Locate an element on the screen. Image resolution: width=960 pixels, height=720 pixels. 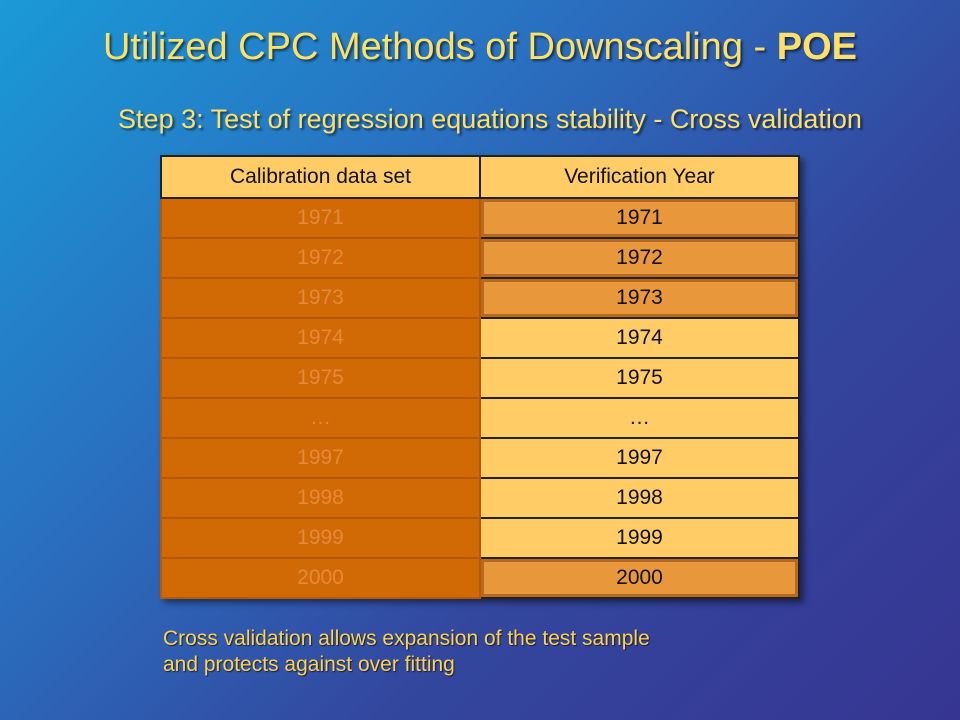
calibration-cell: 1974 is located at coordinates (320, 338).